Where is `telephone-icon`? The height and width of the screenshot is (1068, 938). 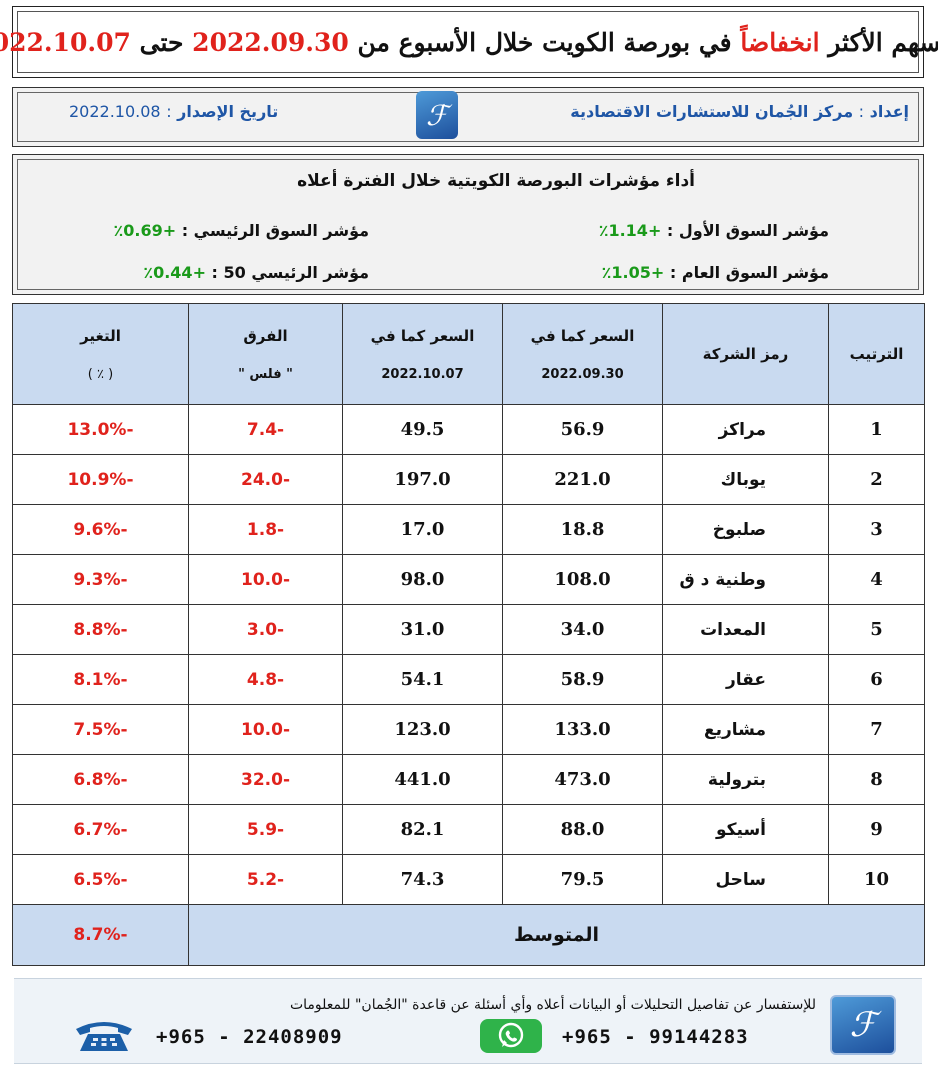 telephone-icon is located at coordinates (104, 1036).